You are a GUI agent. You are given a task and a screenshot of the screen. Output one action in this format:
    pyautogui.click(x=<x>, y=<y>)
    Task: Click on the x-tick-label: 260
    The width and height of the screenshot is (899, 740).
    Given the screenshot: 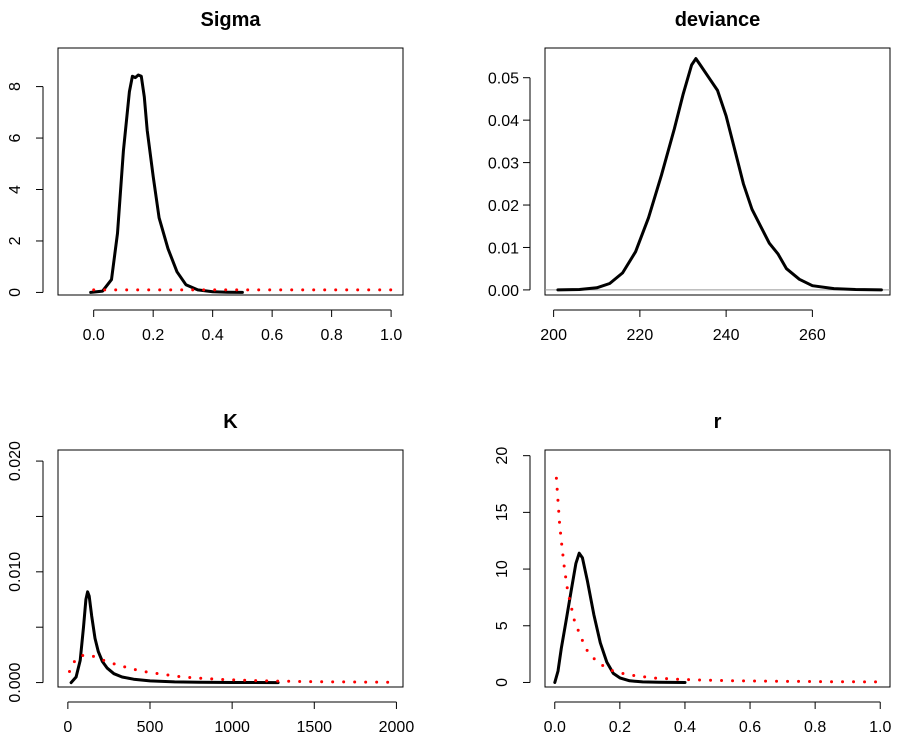 What is the action you would take?
    pyautogui.click(x=812, y=335)
    